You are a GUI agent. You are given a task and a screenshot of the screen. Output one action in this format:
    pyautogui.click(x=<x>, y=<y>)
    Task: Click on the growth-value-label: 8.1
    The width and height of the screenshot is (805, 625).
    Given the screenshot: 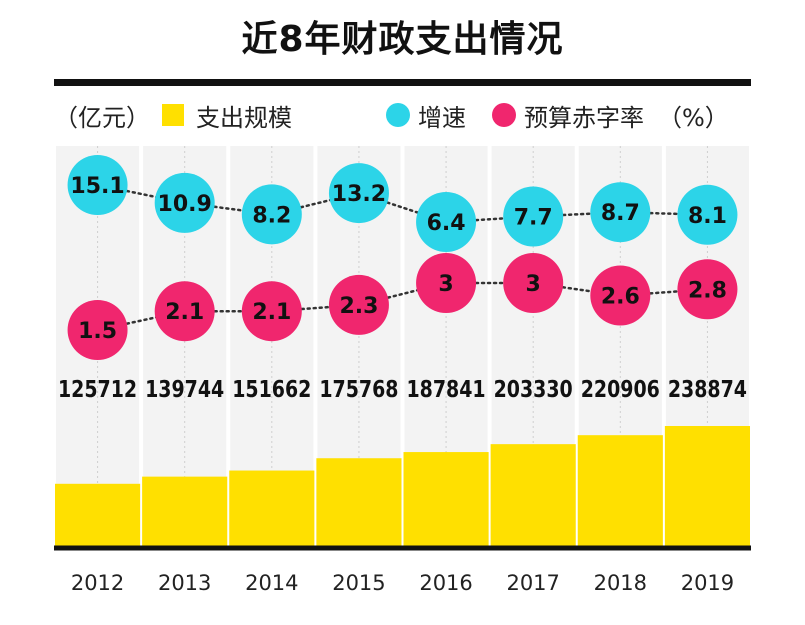 What is the action you would take?
    pyautogui.click(x=707, y=216)
    